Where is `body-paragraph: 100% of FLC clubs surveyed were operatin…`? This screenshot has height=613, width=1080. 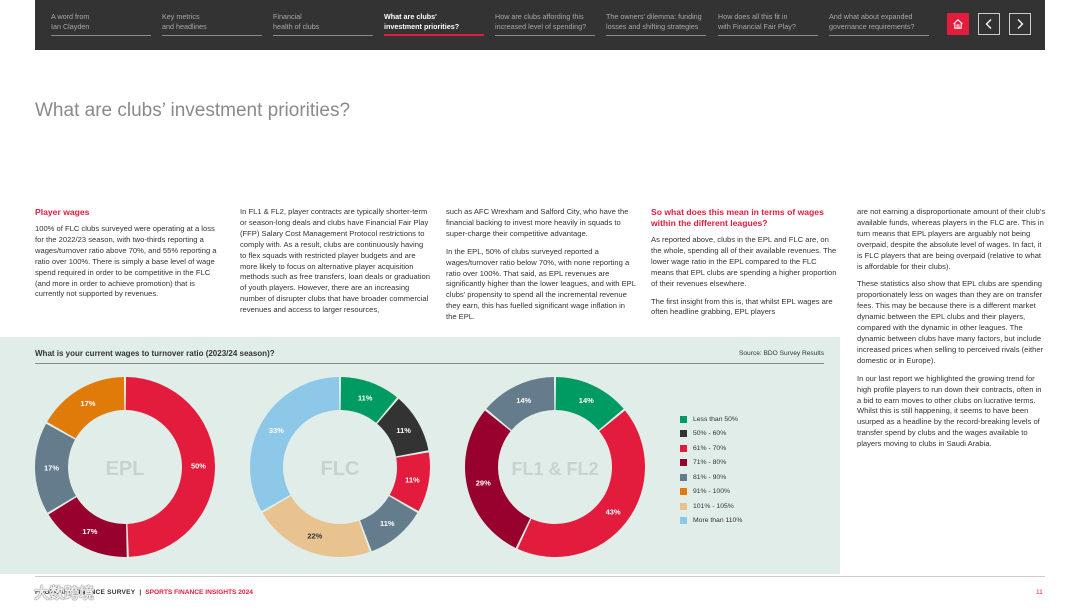 body-paragraph: 100% of FLC clubs surveyed were operatin… is located at coordinates (126, 261).